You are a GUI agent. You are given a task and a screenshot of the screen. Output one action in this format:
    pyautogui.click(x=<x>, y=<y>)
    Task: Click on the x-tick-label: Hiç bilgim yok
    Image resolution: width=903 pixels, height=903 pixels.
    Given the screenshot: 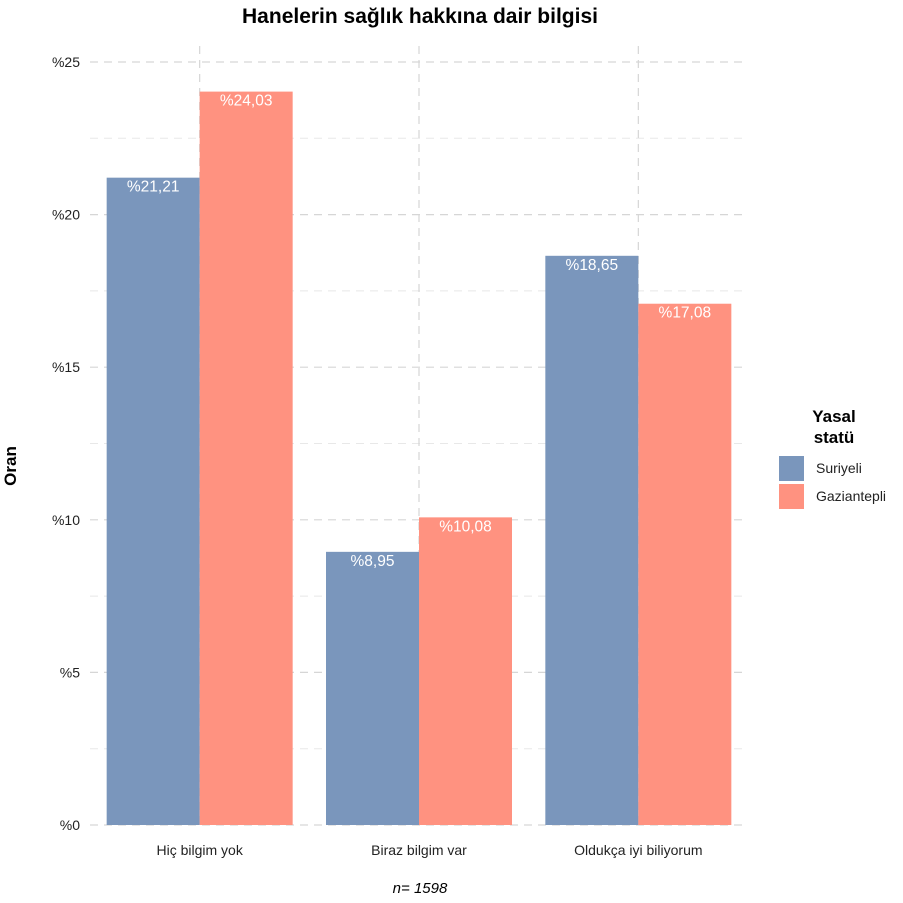 What is the action you would take?
    pyautogui.click(x=199, y=850)
    